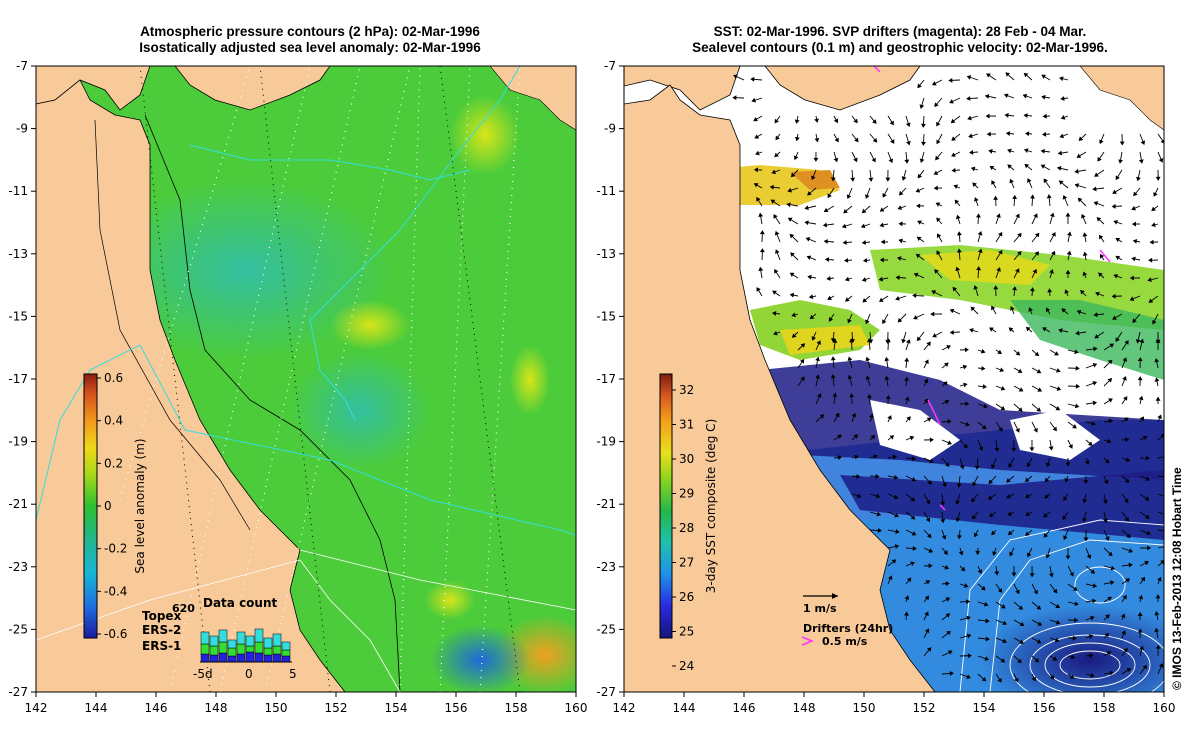 The height and width of the screenshot is (750, 1200). What do you see at coordinates (96, 708) in the screenshot?
I see `x-tick-label: 144` at bounding box center [96, 708].